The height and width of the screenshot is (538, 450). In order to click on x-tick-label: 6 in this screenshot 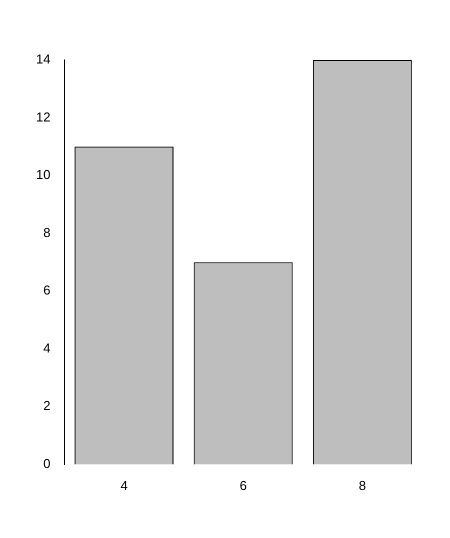, I will do `click(243, 485)`.